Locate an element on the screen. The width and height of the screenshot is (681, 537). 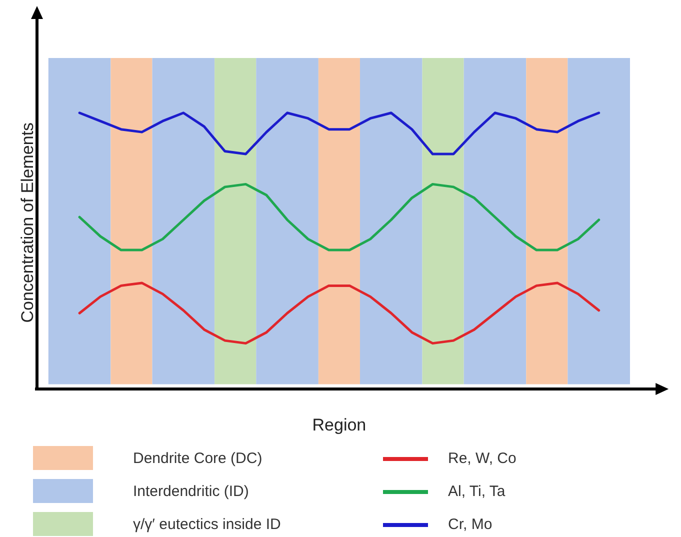
text: Dendrite Core (DC) is located at coordinates (197, 458).